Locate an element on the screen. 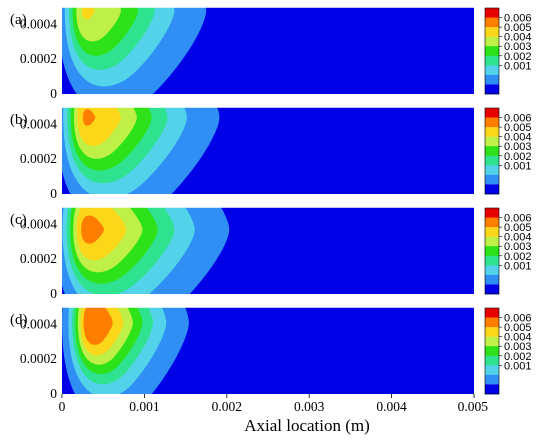  x-tick-label: 0.005 is located at coordinates (473, 406).